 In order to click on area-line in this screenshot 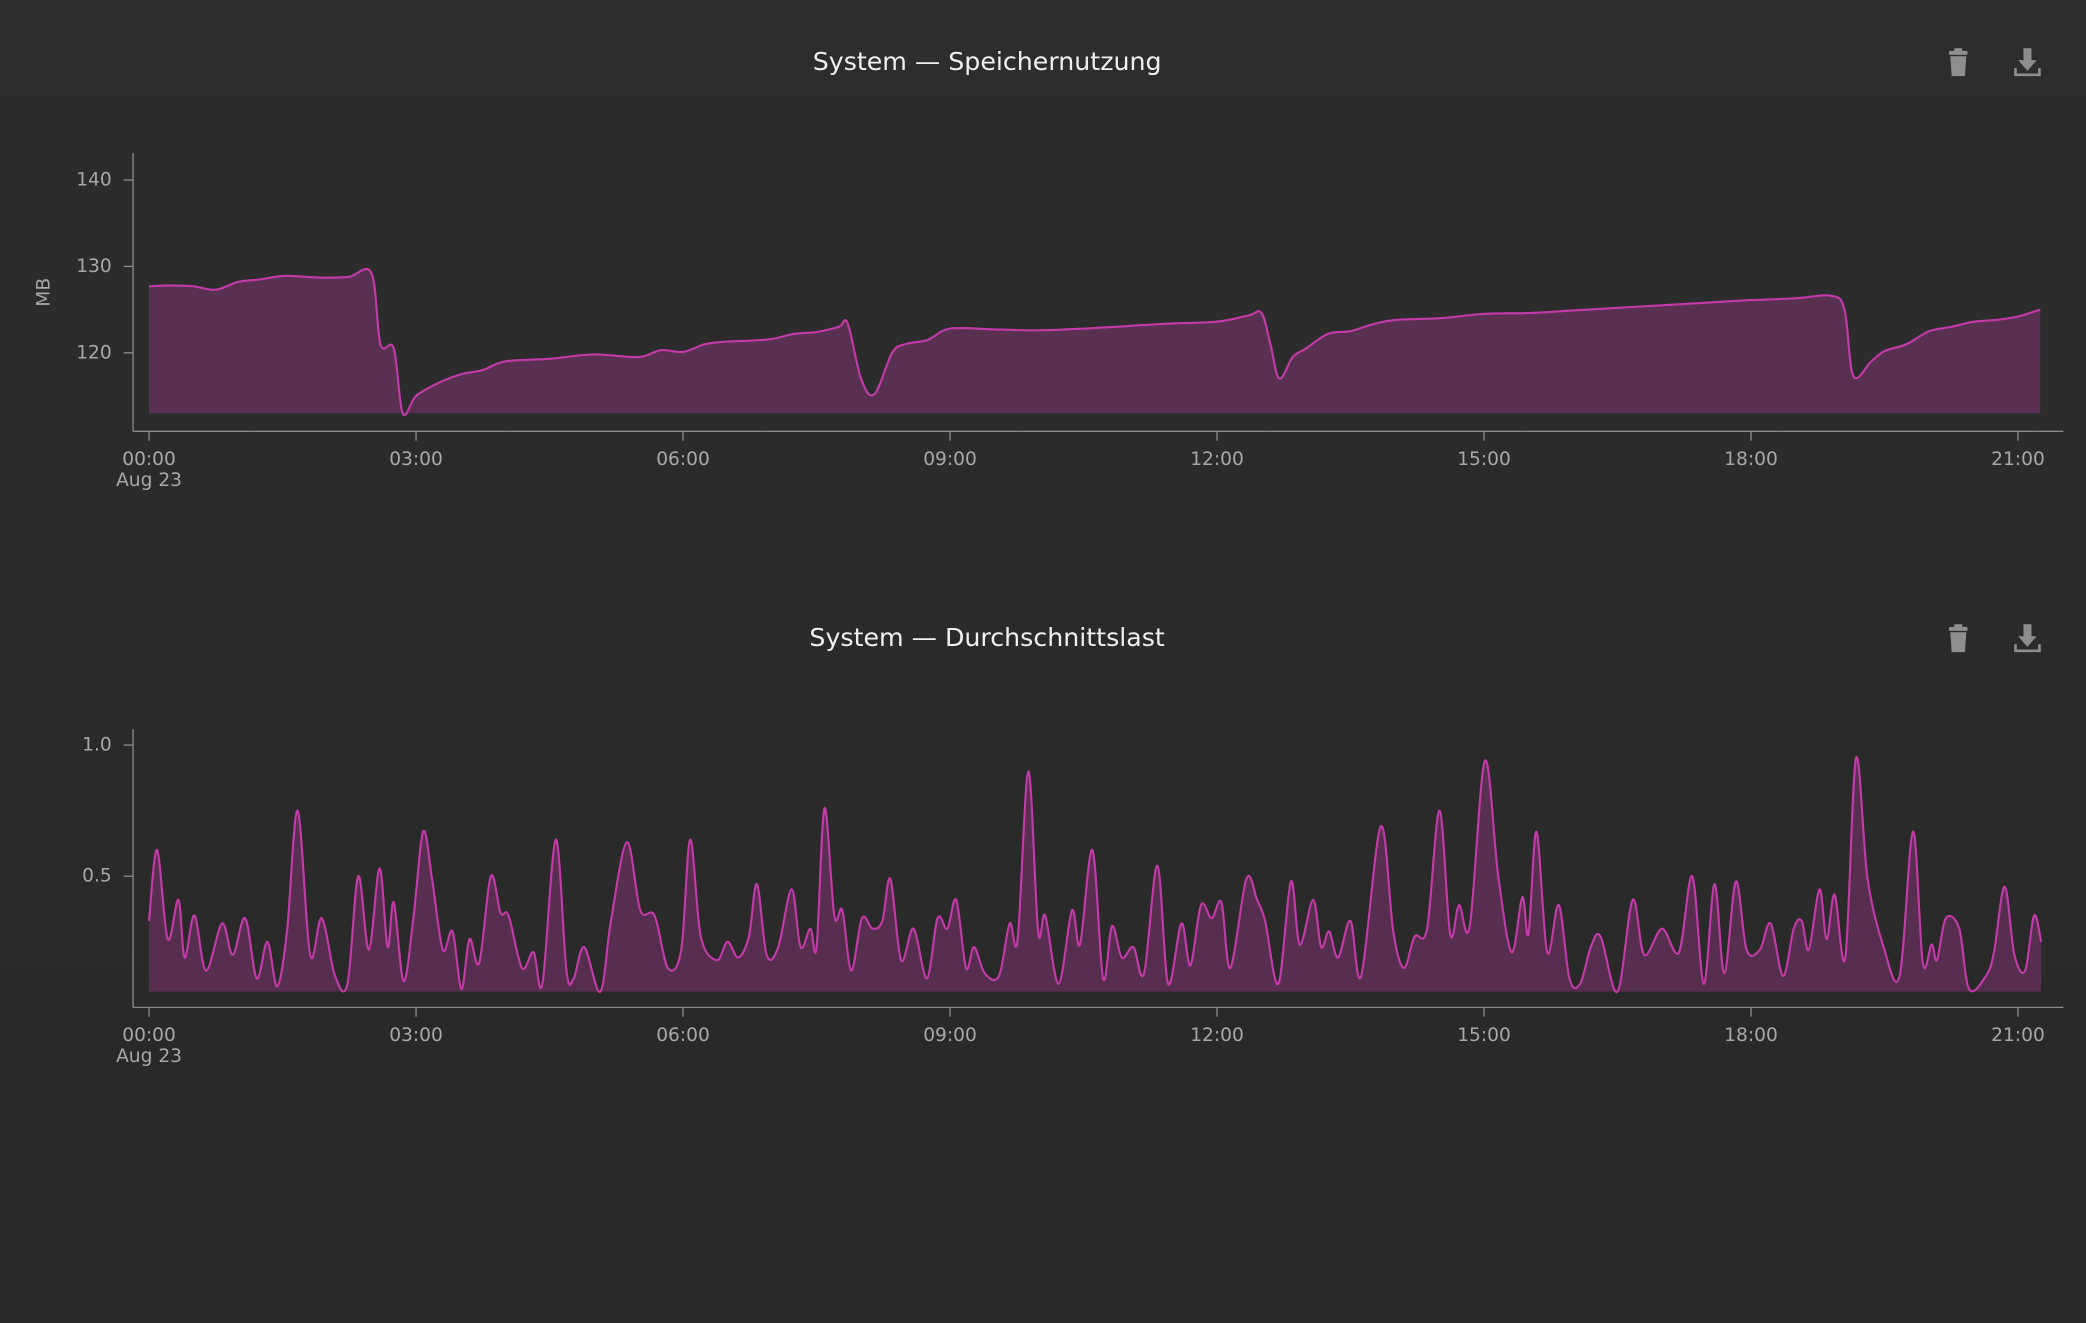, I will do `click(1095, 342)`.